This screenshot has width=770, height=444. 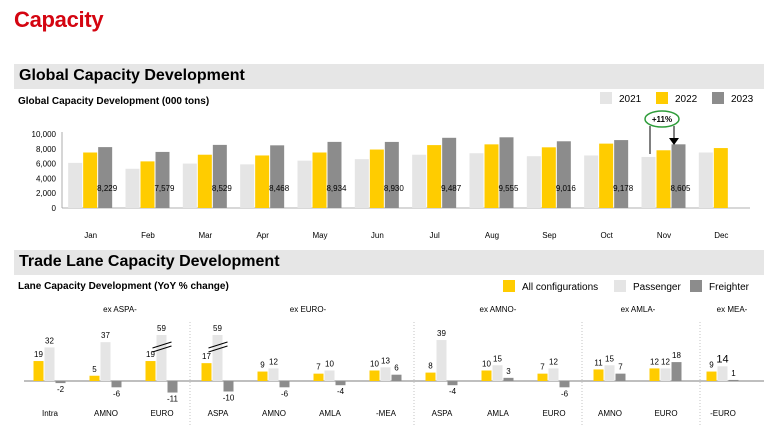 I want to click on lane-value-label: 9, so click(x=711, y=365).